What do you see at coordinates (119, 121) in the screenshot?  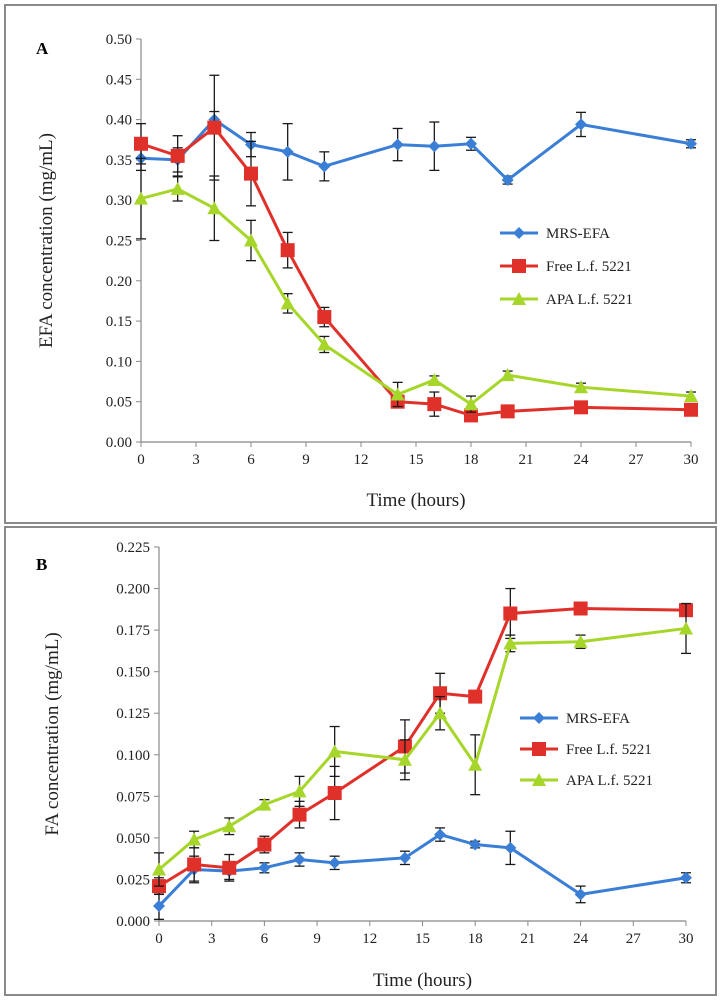 I see `y-tick-label: 0.40` at bounding box center [119, 121].